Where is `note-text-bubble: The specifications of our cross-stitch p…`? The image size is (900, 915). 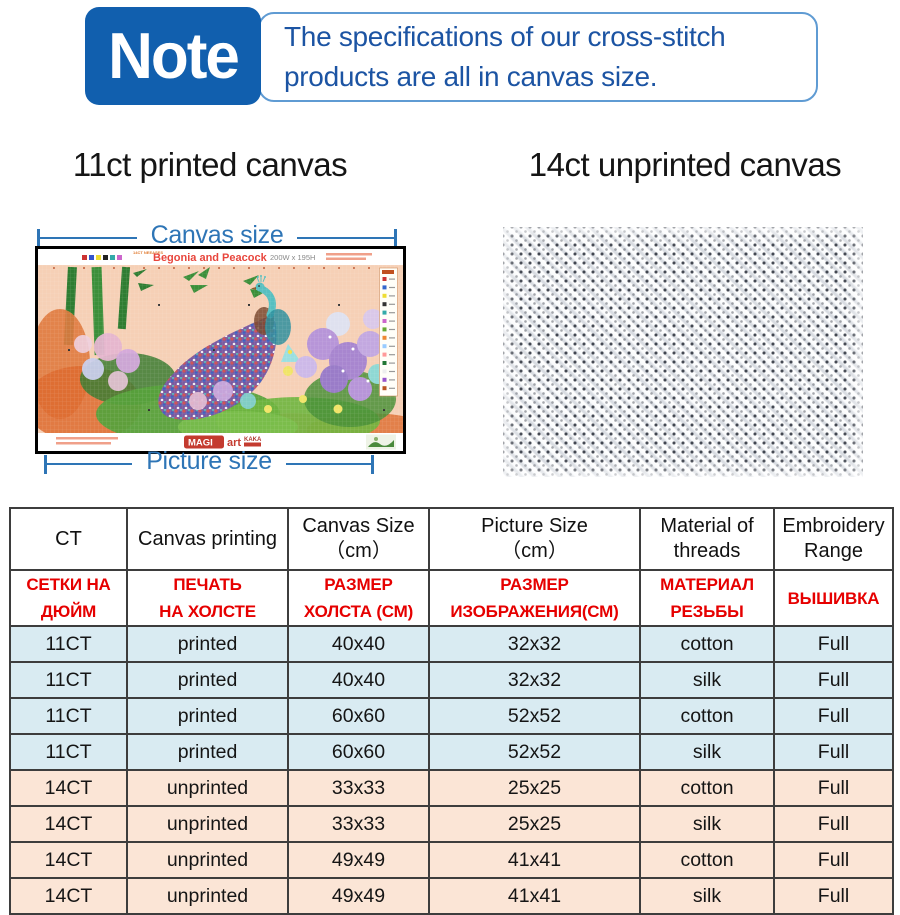
note-text-bubble: The specifications of our cross-stitch p… is located at coordinates (538, 57).